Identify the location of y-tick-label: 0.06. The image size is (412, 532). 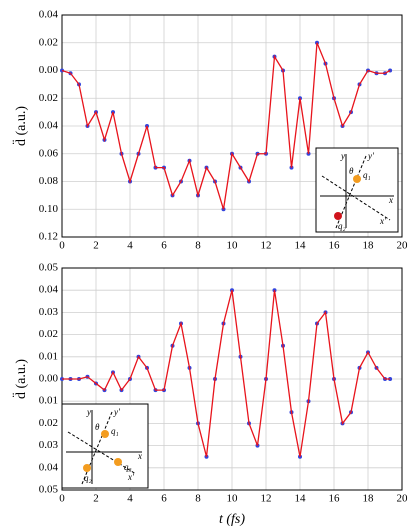
(49, 153).